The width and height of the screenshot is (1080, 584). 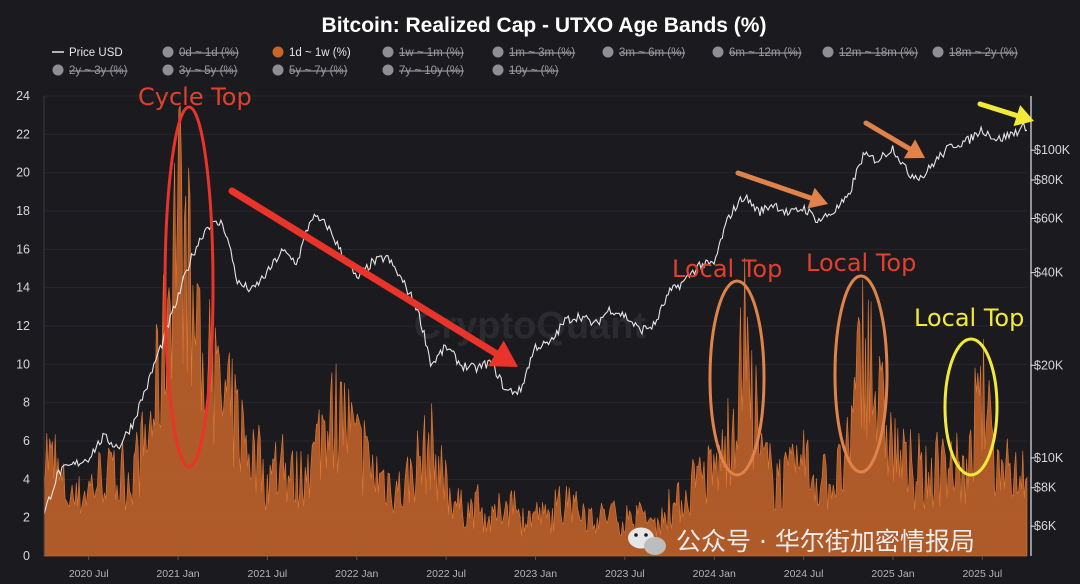 I want to click on x-tick: 2022 Jul, so click(x=446, y=574).